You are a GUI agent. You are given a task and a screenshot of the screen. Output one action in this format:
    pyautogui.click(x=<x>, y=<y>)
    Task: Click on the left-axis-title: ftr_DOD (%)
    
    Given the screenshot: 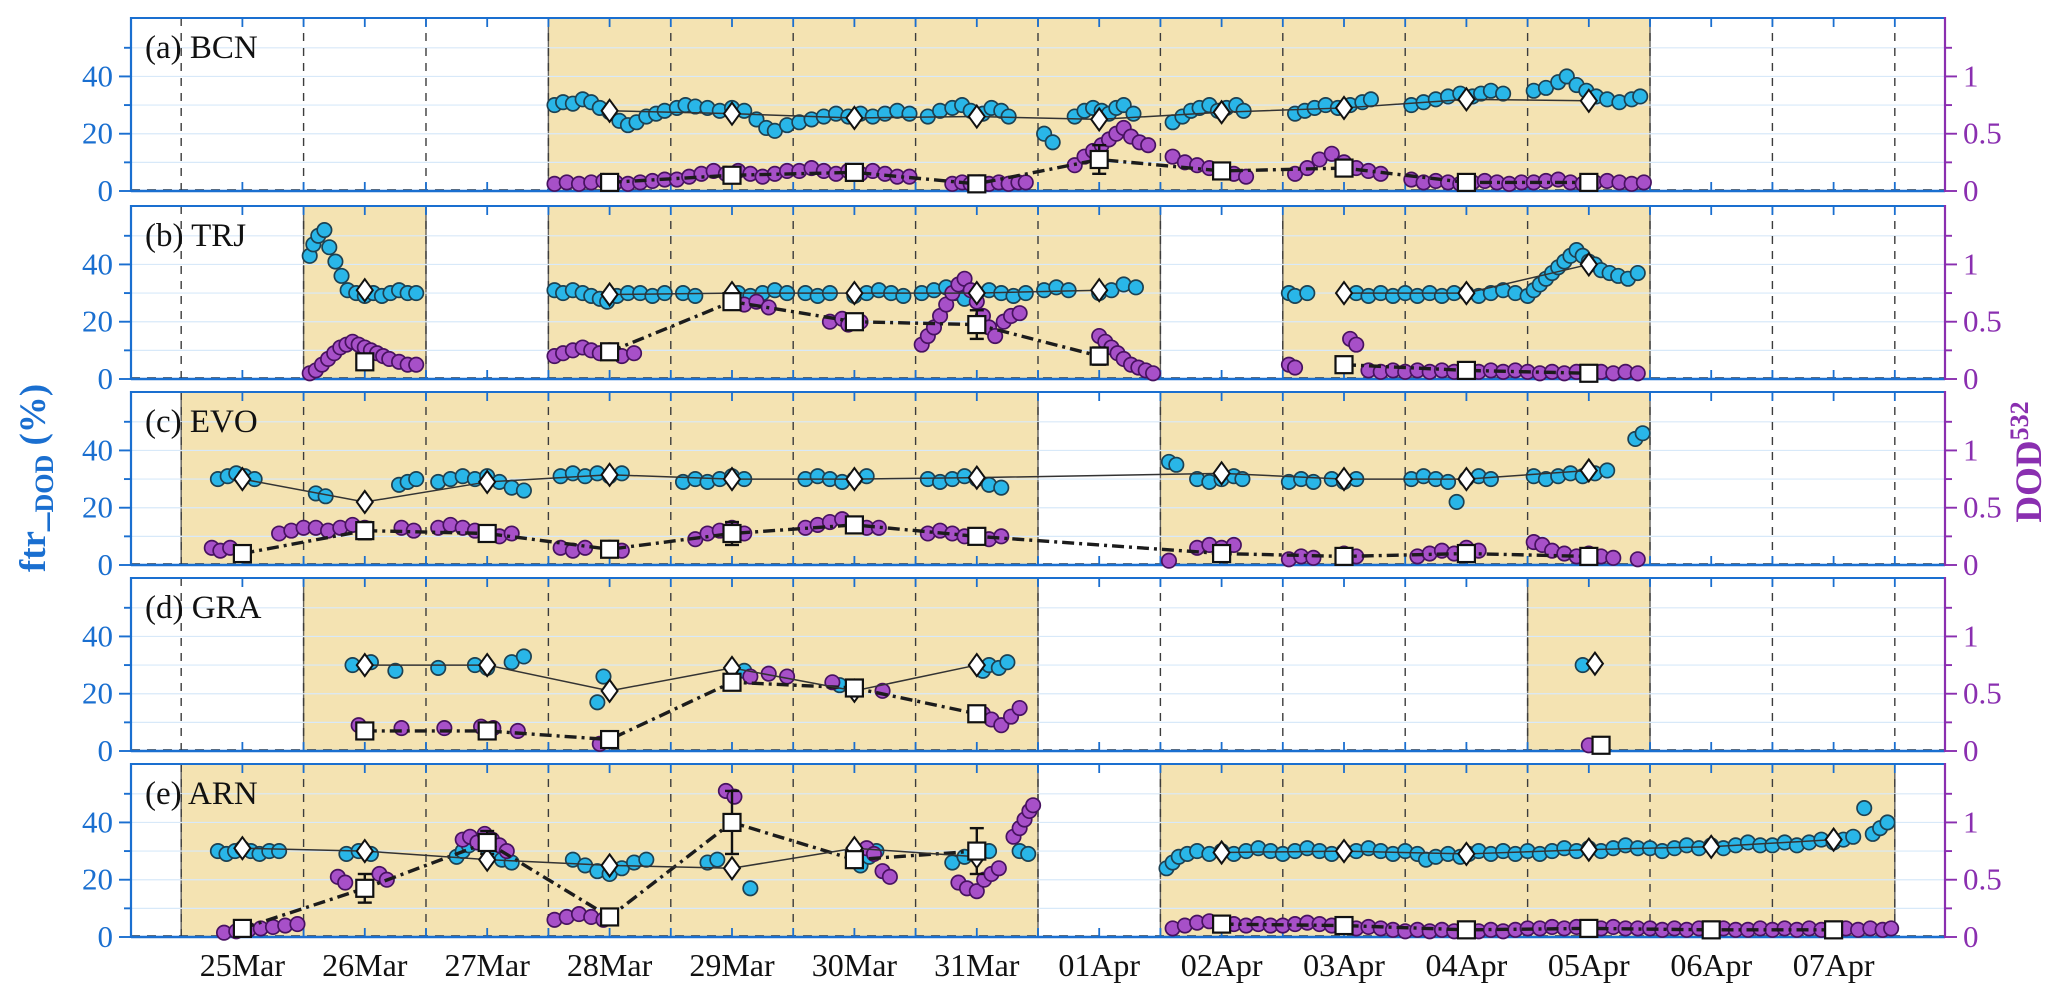 What is the action you would take?
    pyautogui.click(x=36, y=478)
    